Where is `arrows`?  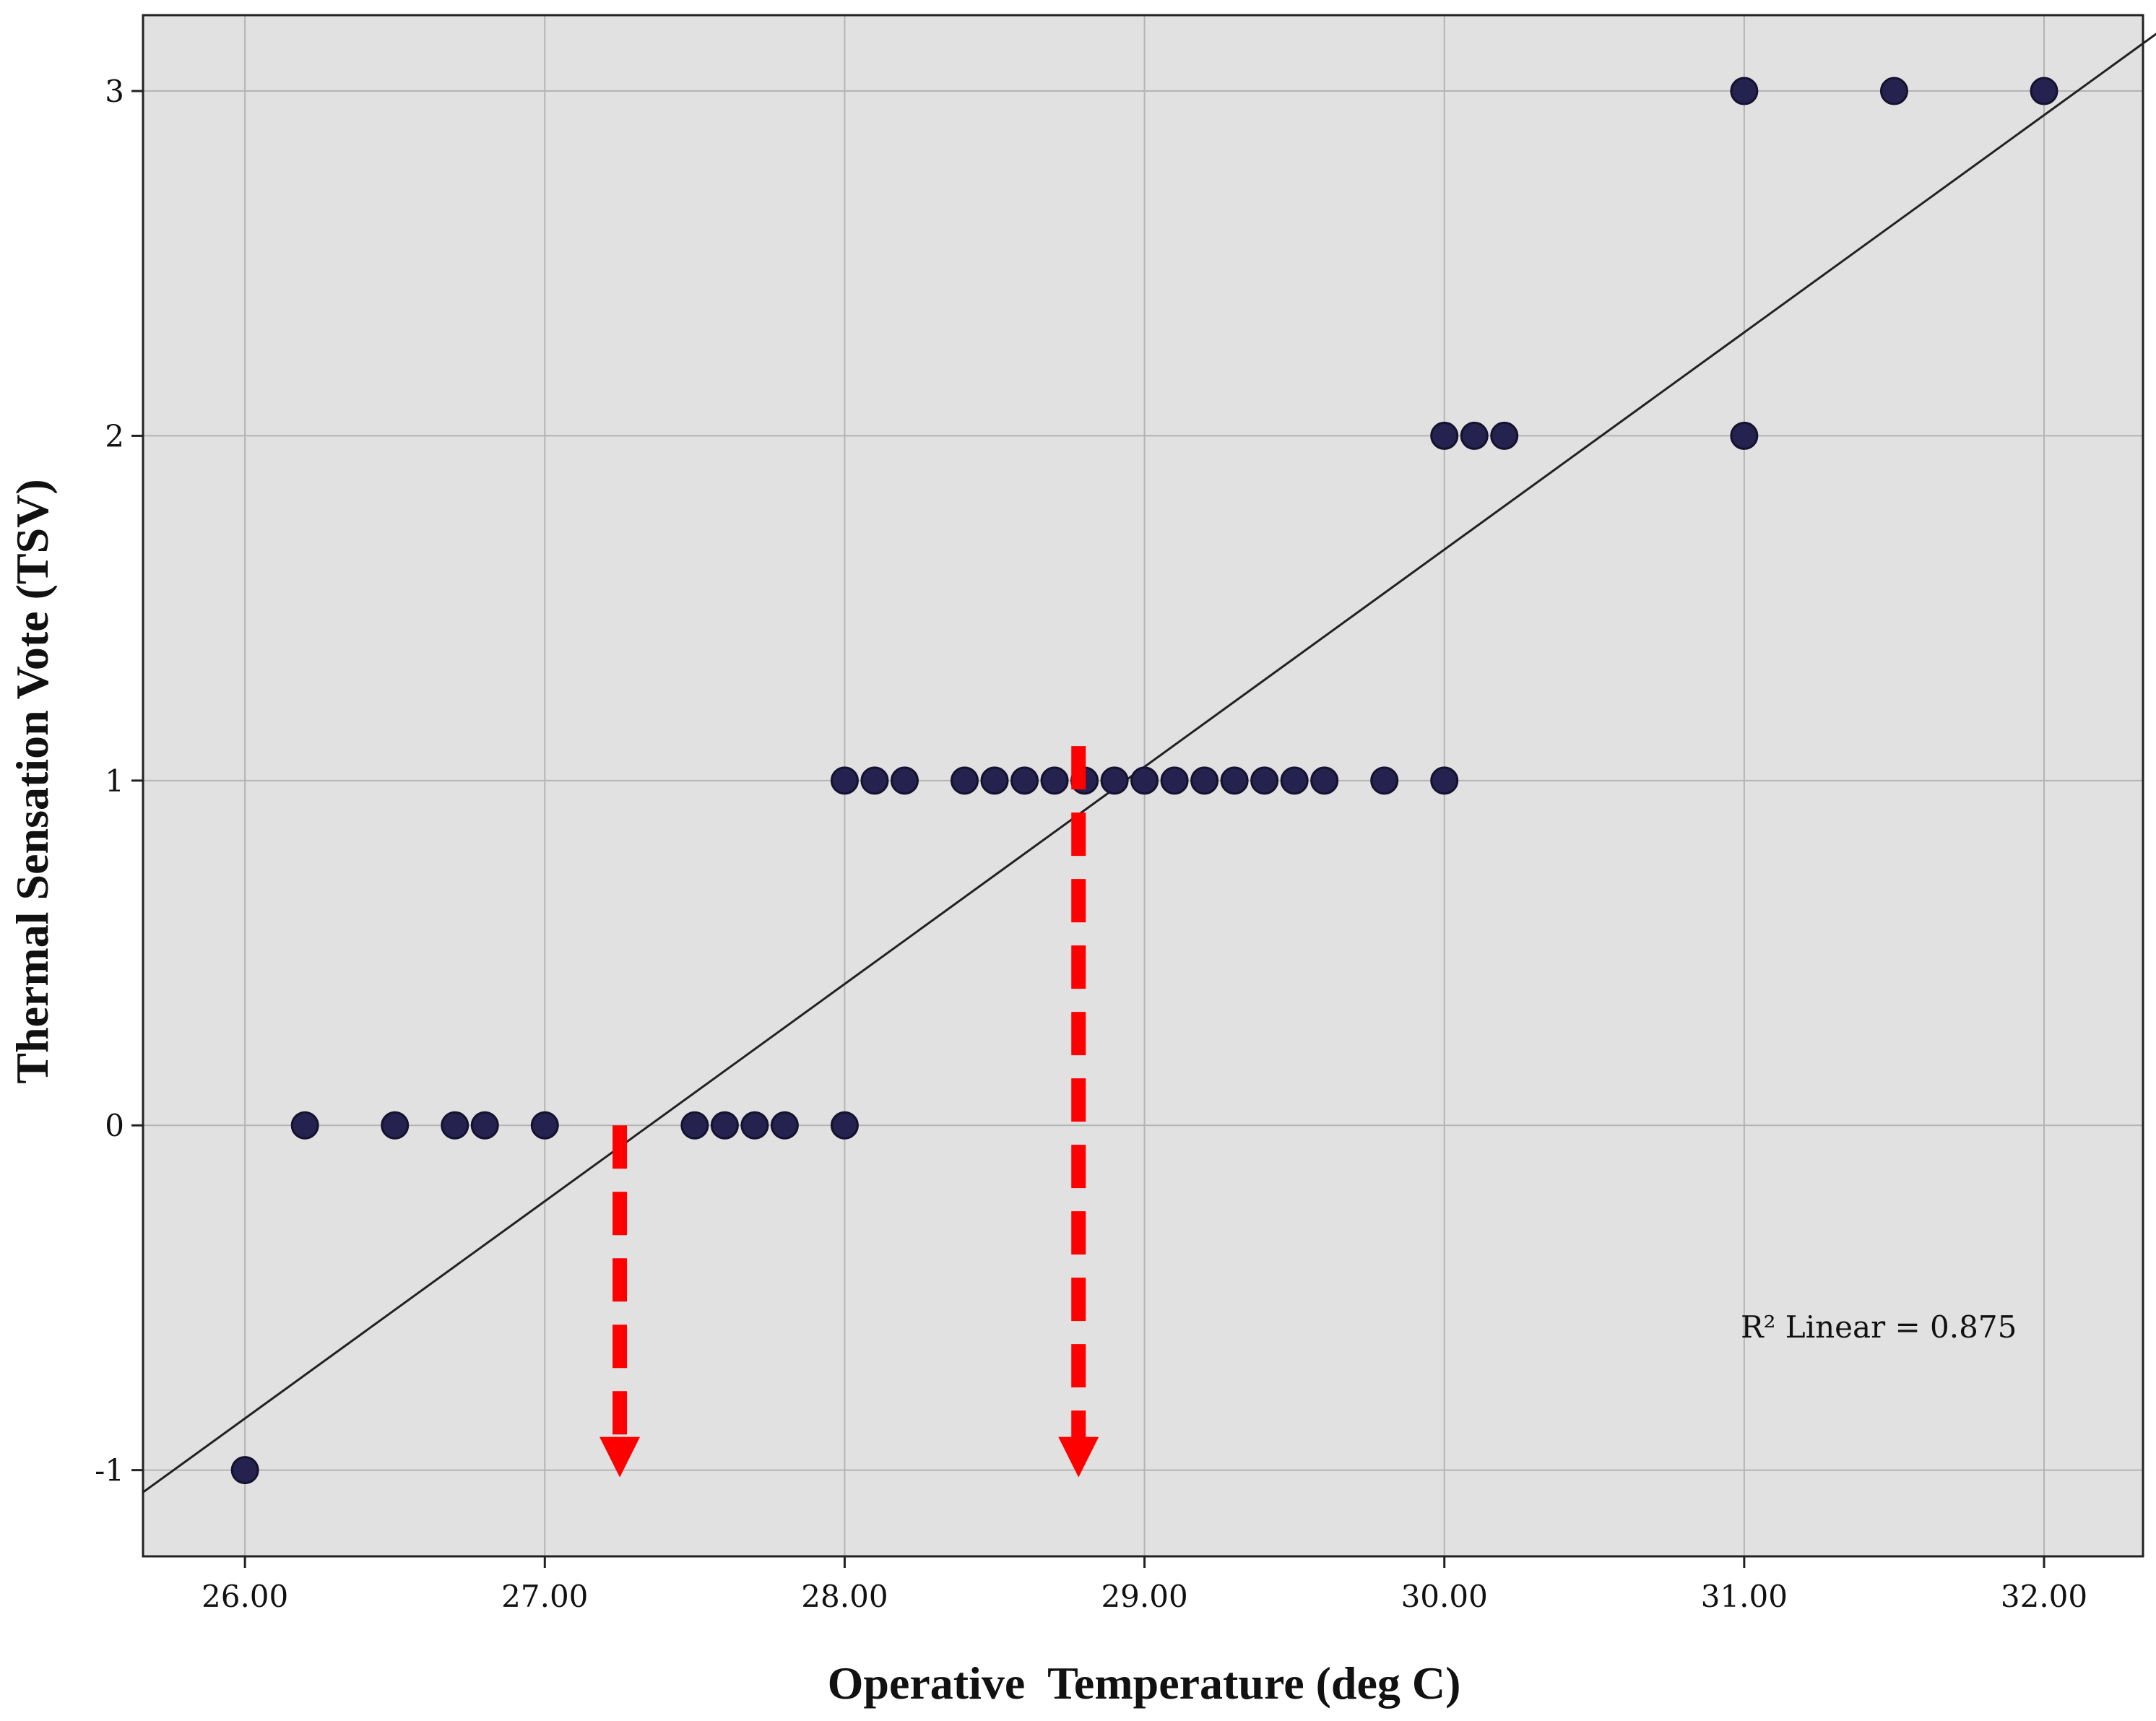 arrows is located at coordinates (849, 1112).